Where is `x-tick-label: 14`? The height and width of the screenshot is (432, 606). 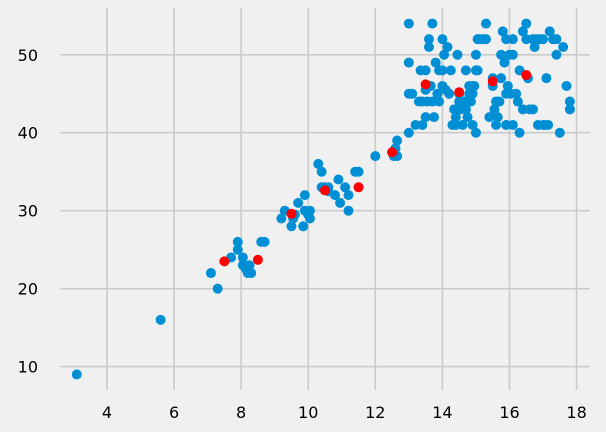
x-tick-label: 14 is located at coordinates (442, 412).